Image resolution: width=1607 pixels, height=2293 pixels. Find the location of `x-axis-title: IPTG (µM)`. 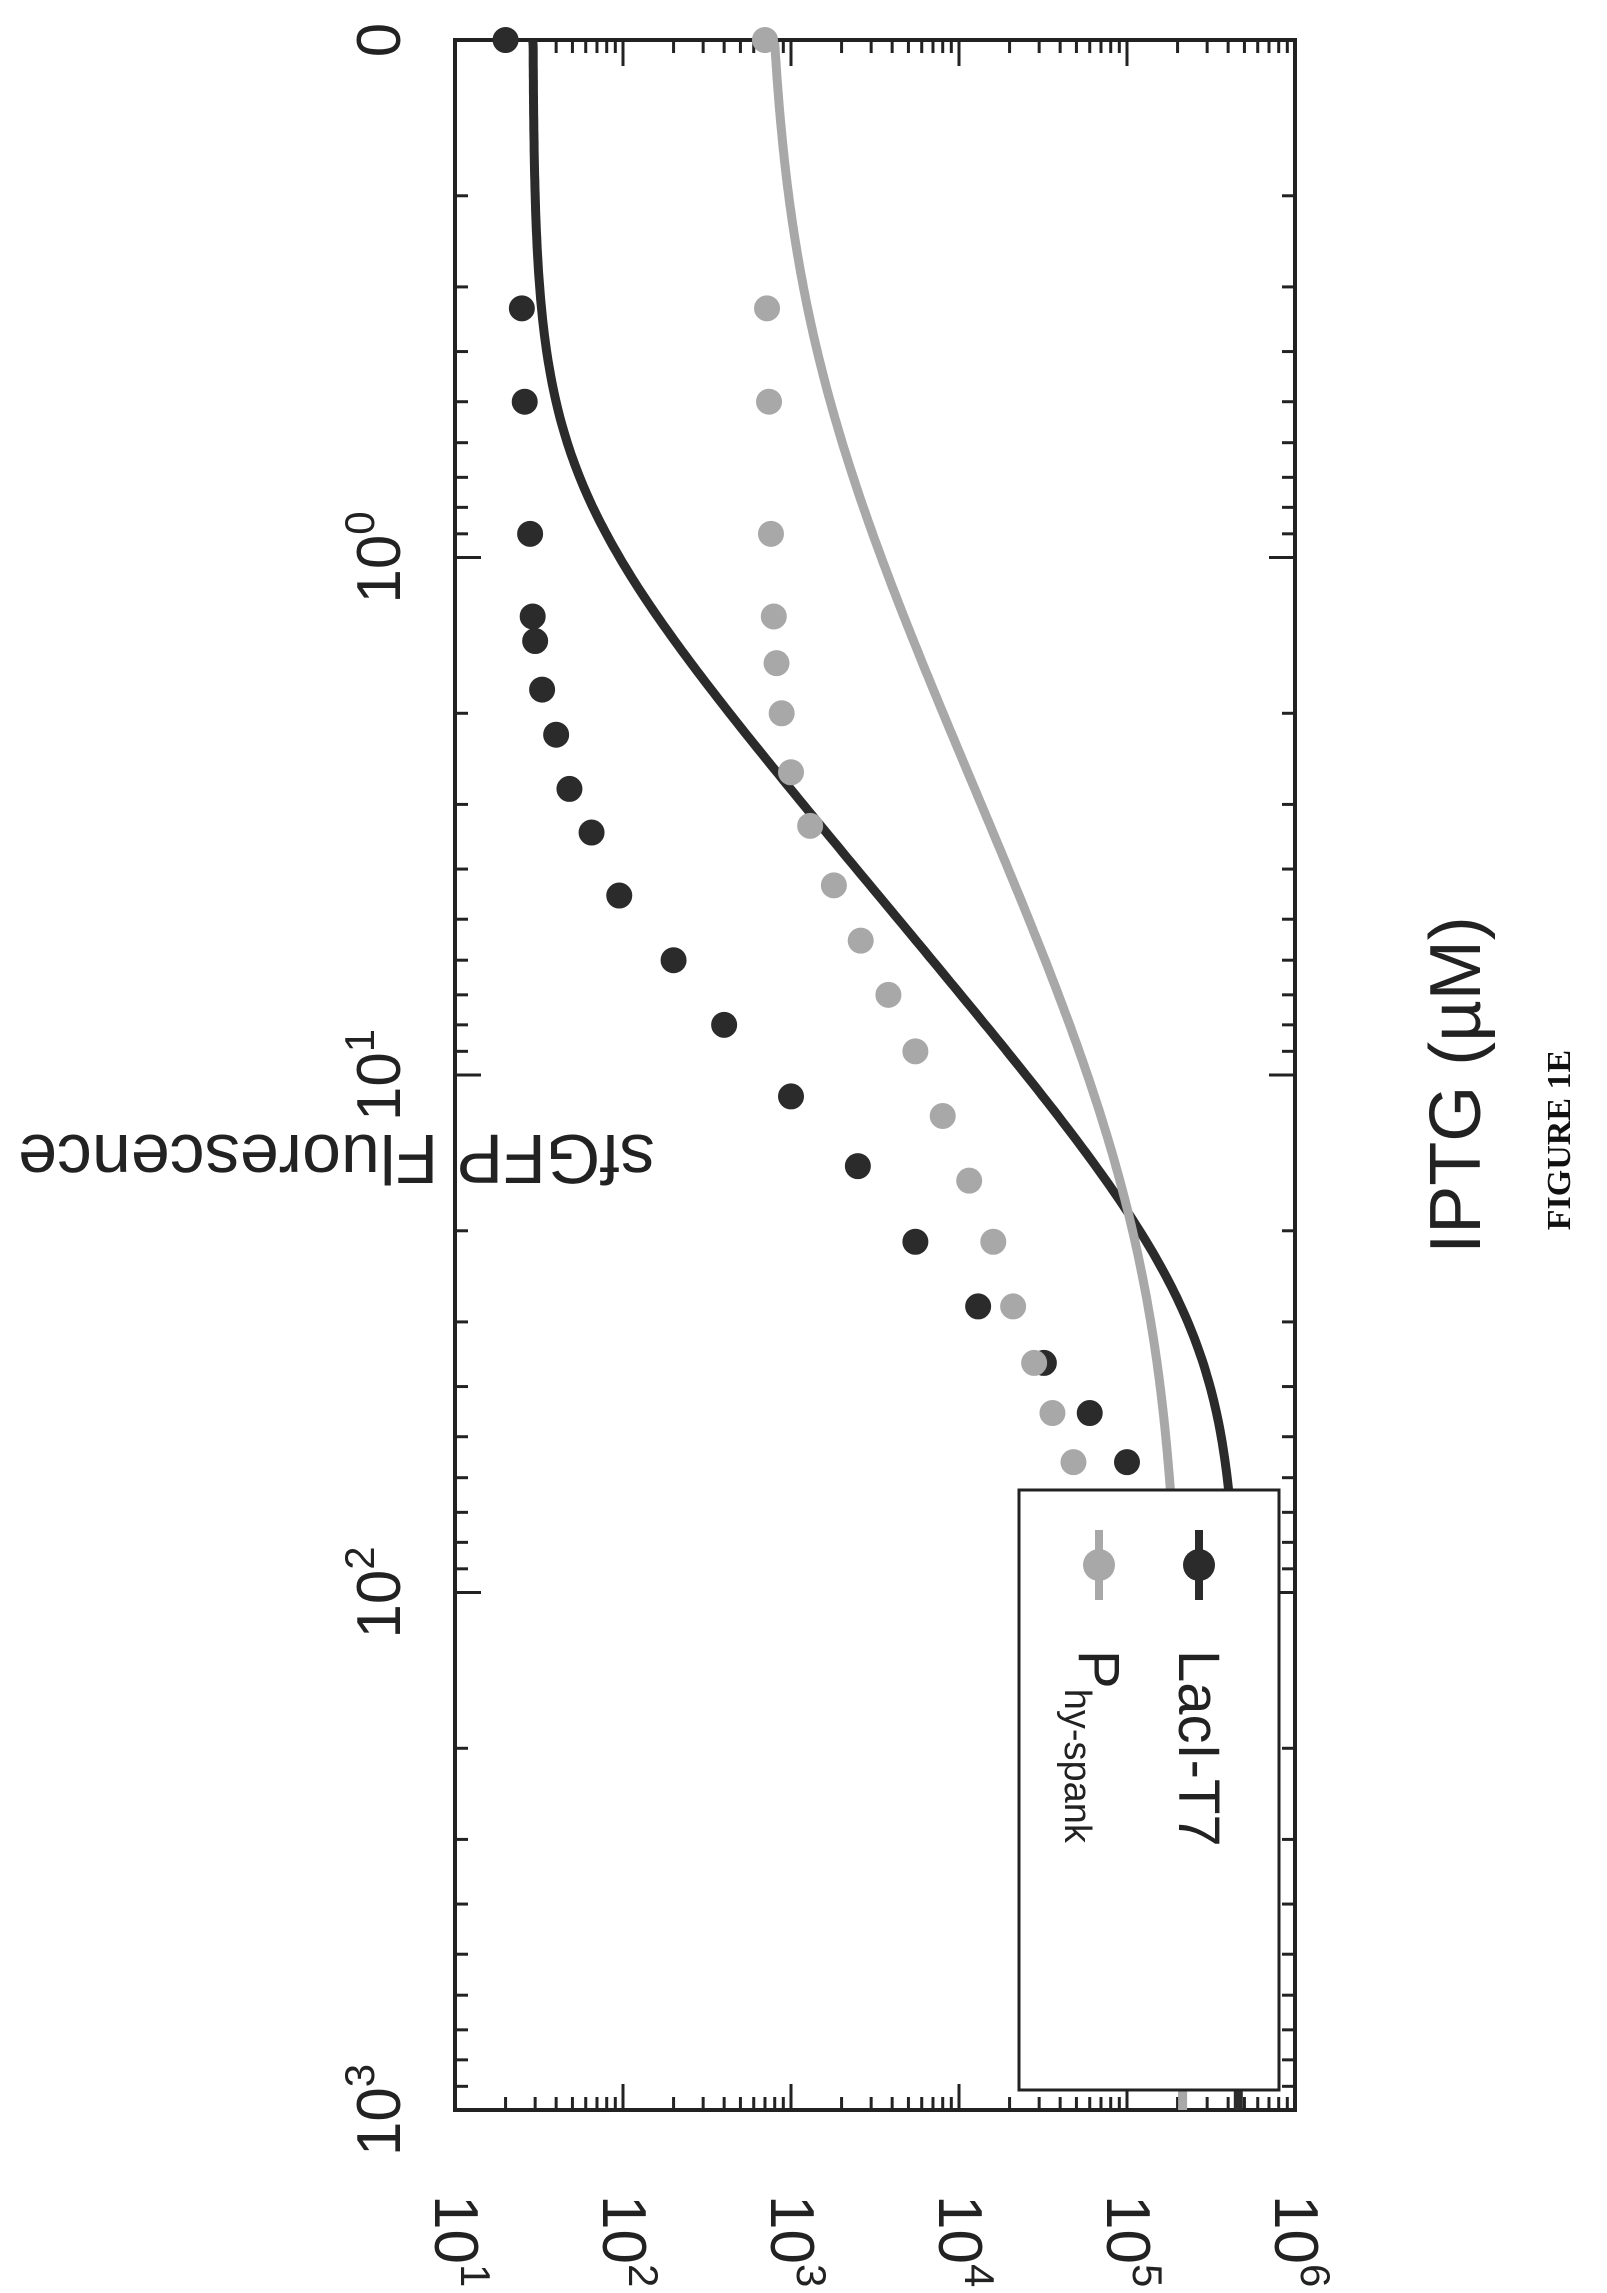

x-axis-title: IPTG (µM) is located at coordinates (1456, 1084).